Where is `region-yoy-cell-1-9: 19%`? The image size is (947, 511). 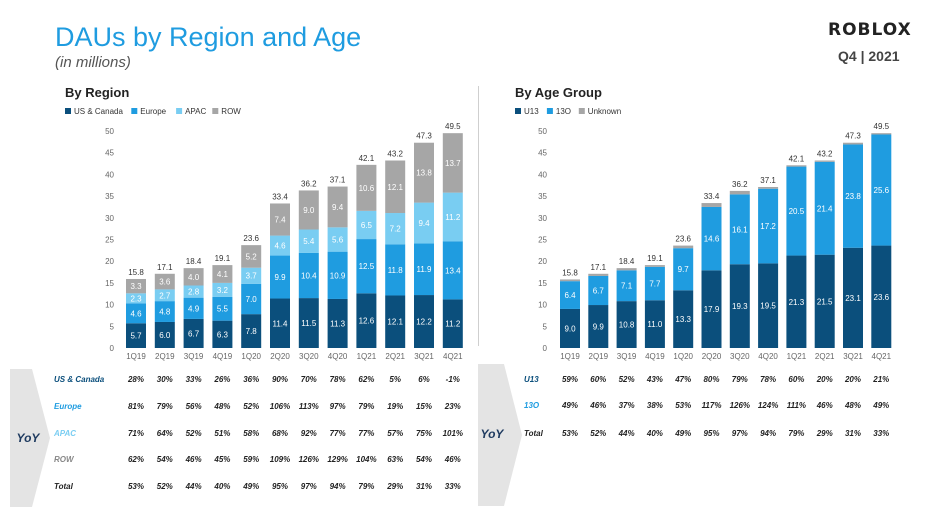
region-yoy-cell-1-9: 19% is located at coordinates (395, 406).